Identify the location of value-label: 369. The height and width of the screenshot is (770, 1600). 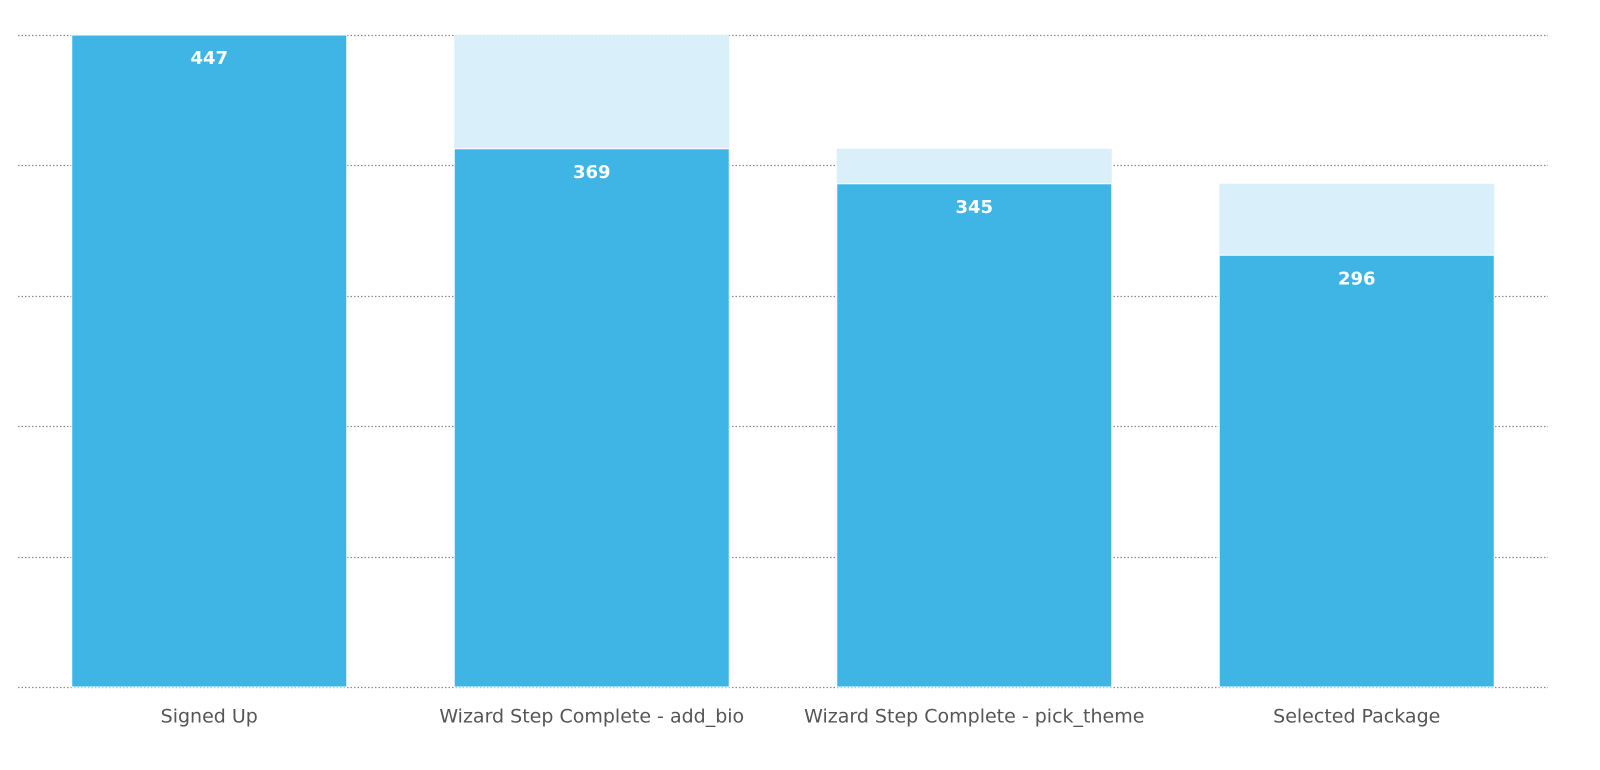
(592, 172).